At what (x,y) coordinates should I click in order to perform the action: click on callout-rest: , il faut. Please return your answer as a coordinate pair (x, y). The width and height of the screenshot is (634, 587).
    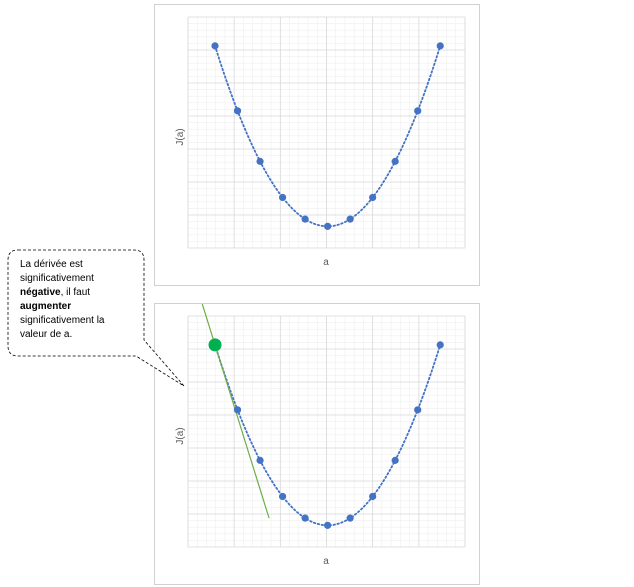
    Looking at the image, I should click on (75, 292).